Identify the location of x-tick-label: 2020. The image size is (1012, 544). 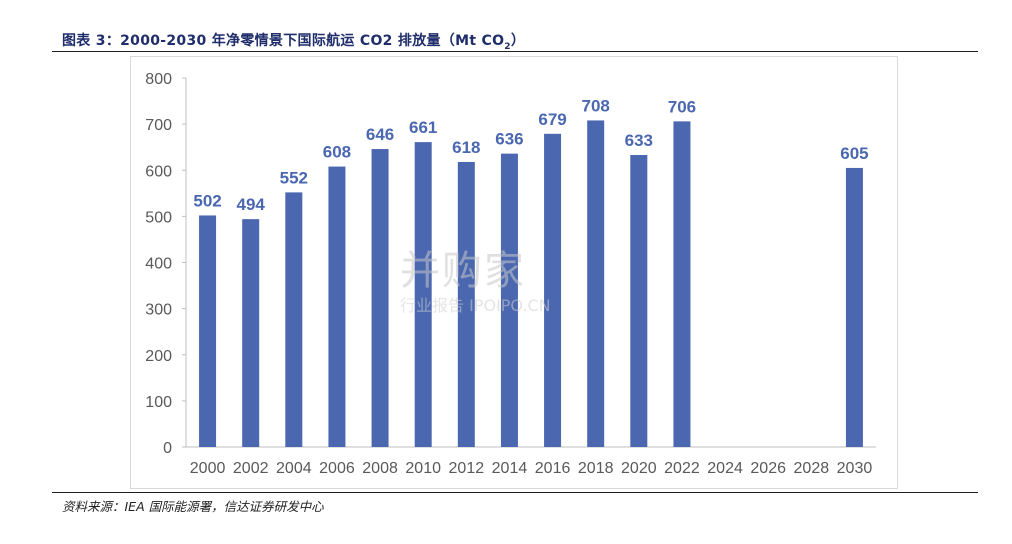
(639, 468).